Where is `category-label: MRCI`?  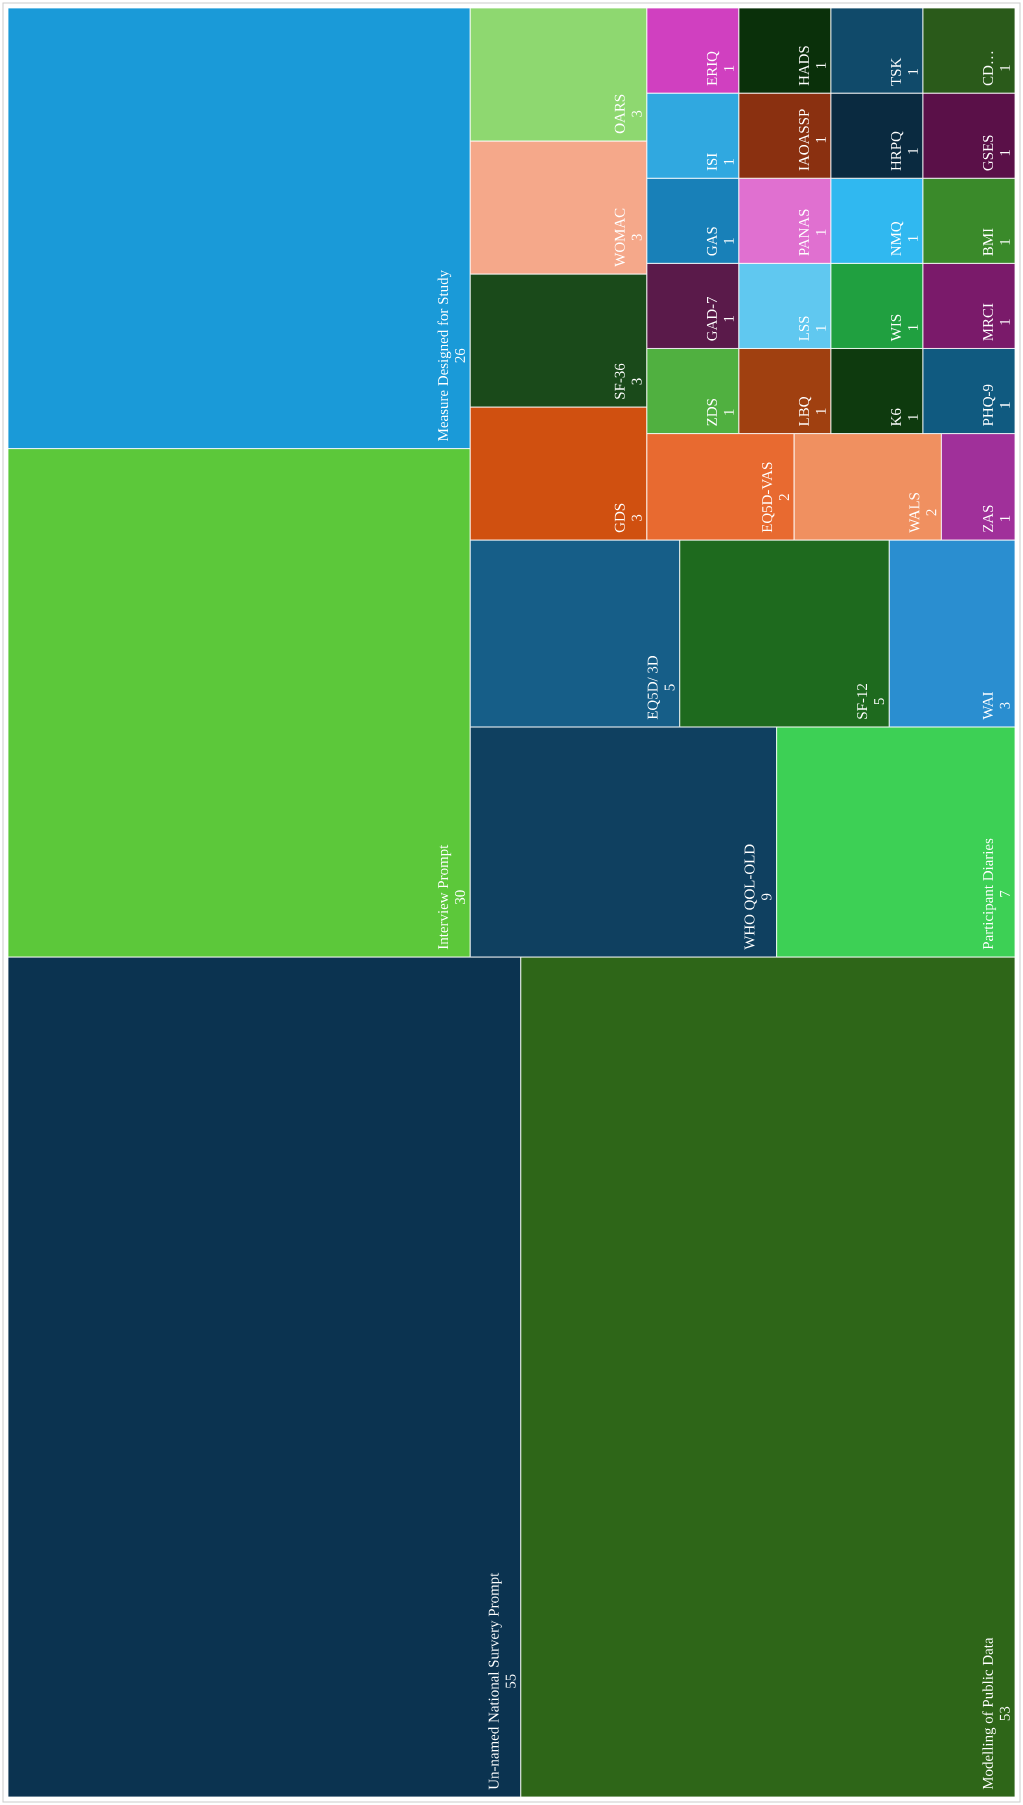
category-label: MRCI is located at coordinates (988, 322).